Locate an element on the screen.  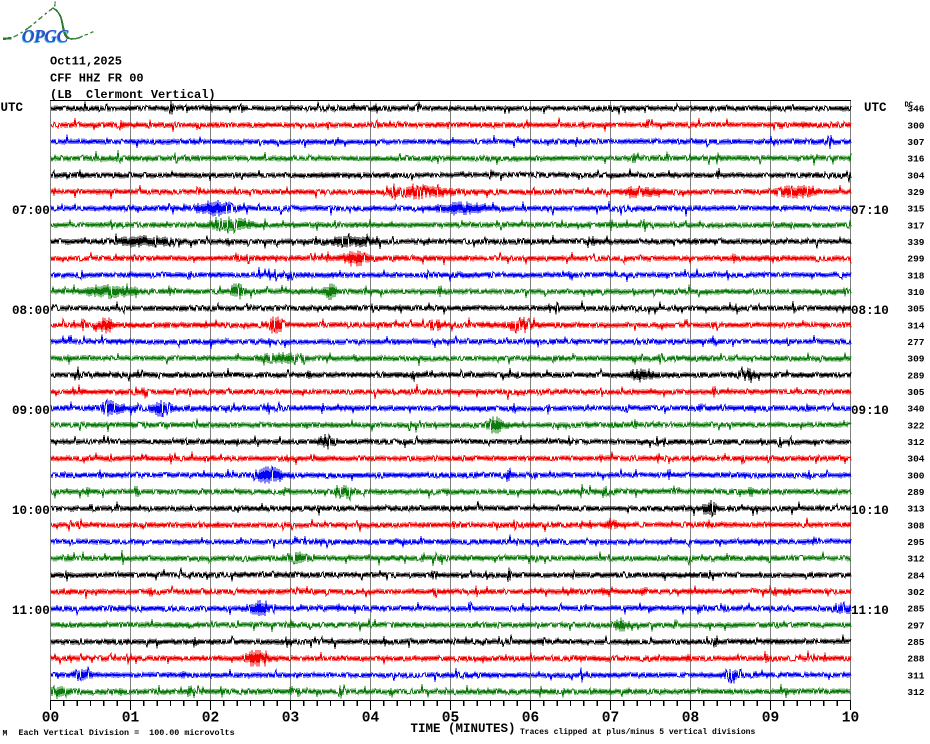
svg-text: 297 is located at coordinates (915, 625).